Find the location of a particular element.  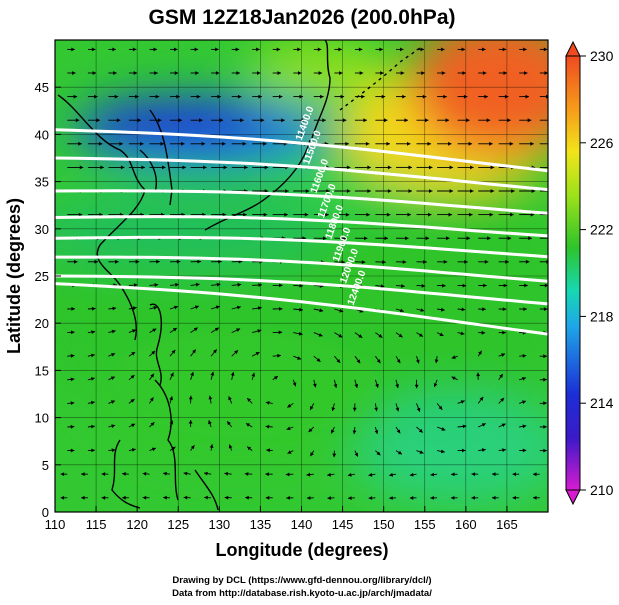

y-tick-label: 40 is located at coordinates (42, 134).